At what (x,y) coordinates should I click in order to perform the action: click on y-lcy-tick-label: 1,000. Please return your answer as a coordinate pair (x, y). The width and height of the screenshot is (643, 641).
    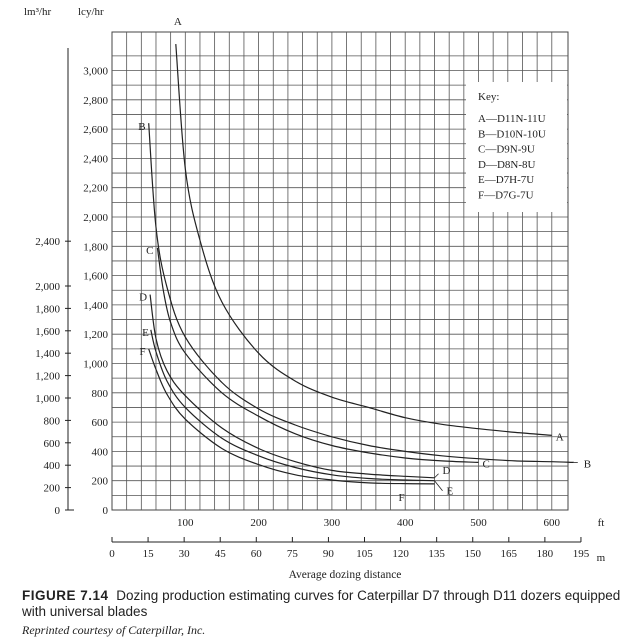
    Looking at the image, I should click on (95, 365).